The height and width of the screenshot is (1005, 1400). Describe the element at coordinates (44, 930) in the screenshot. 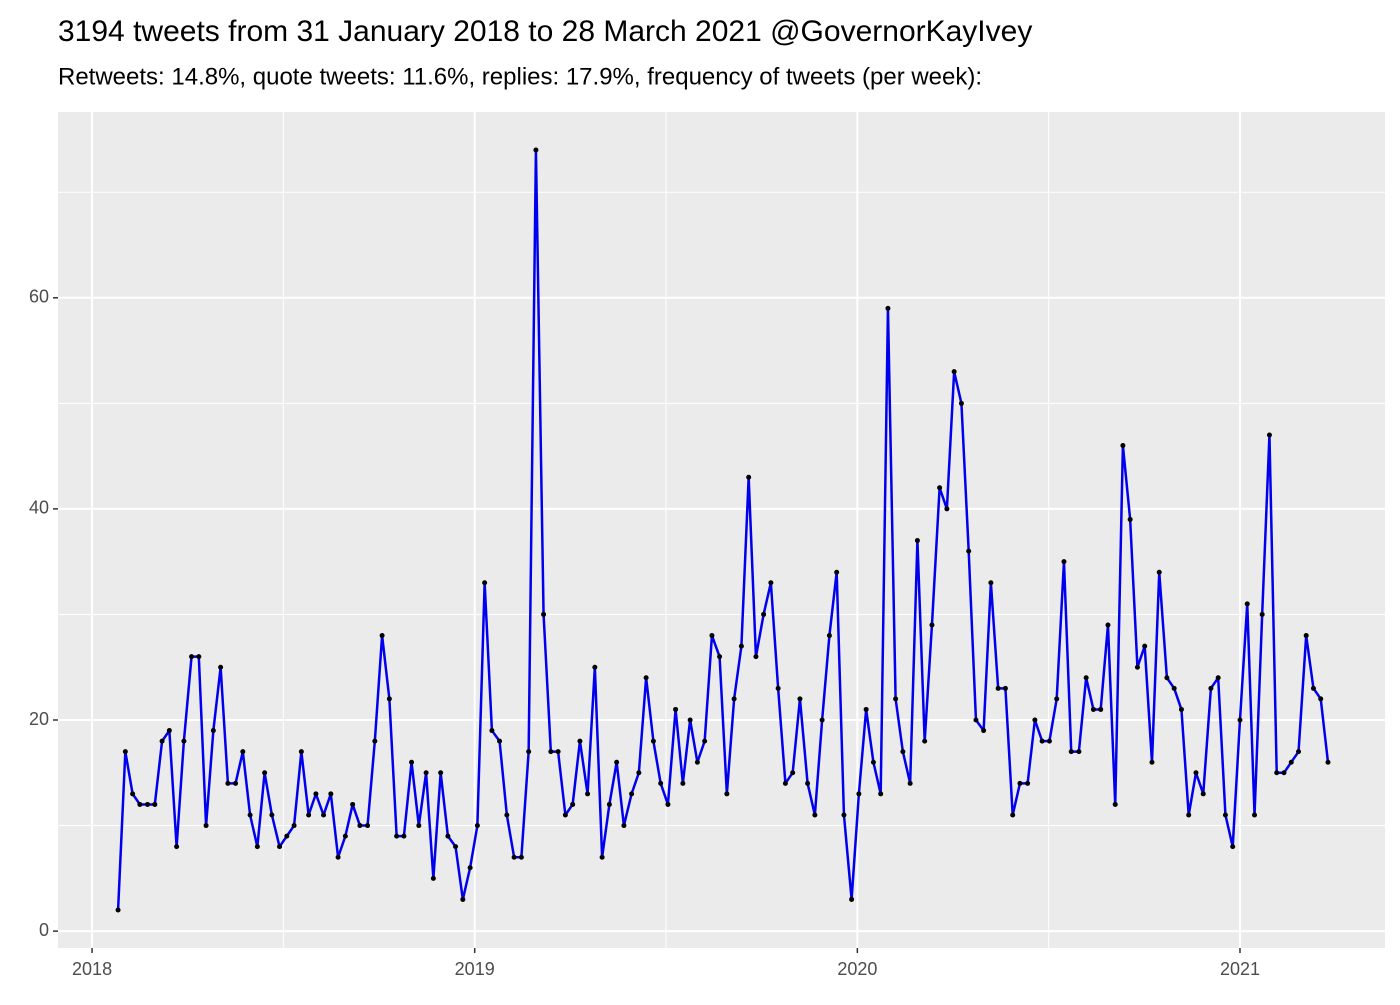

I see `y-tick-label: 0` at that location.